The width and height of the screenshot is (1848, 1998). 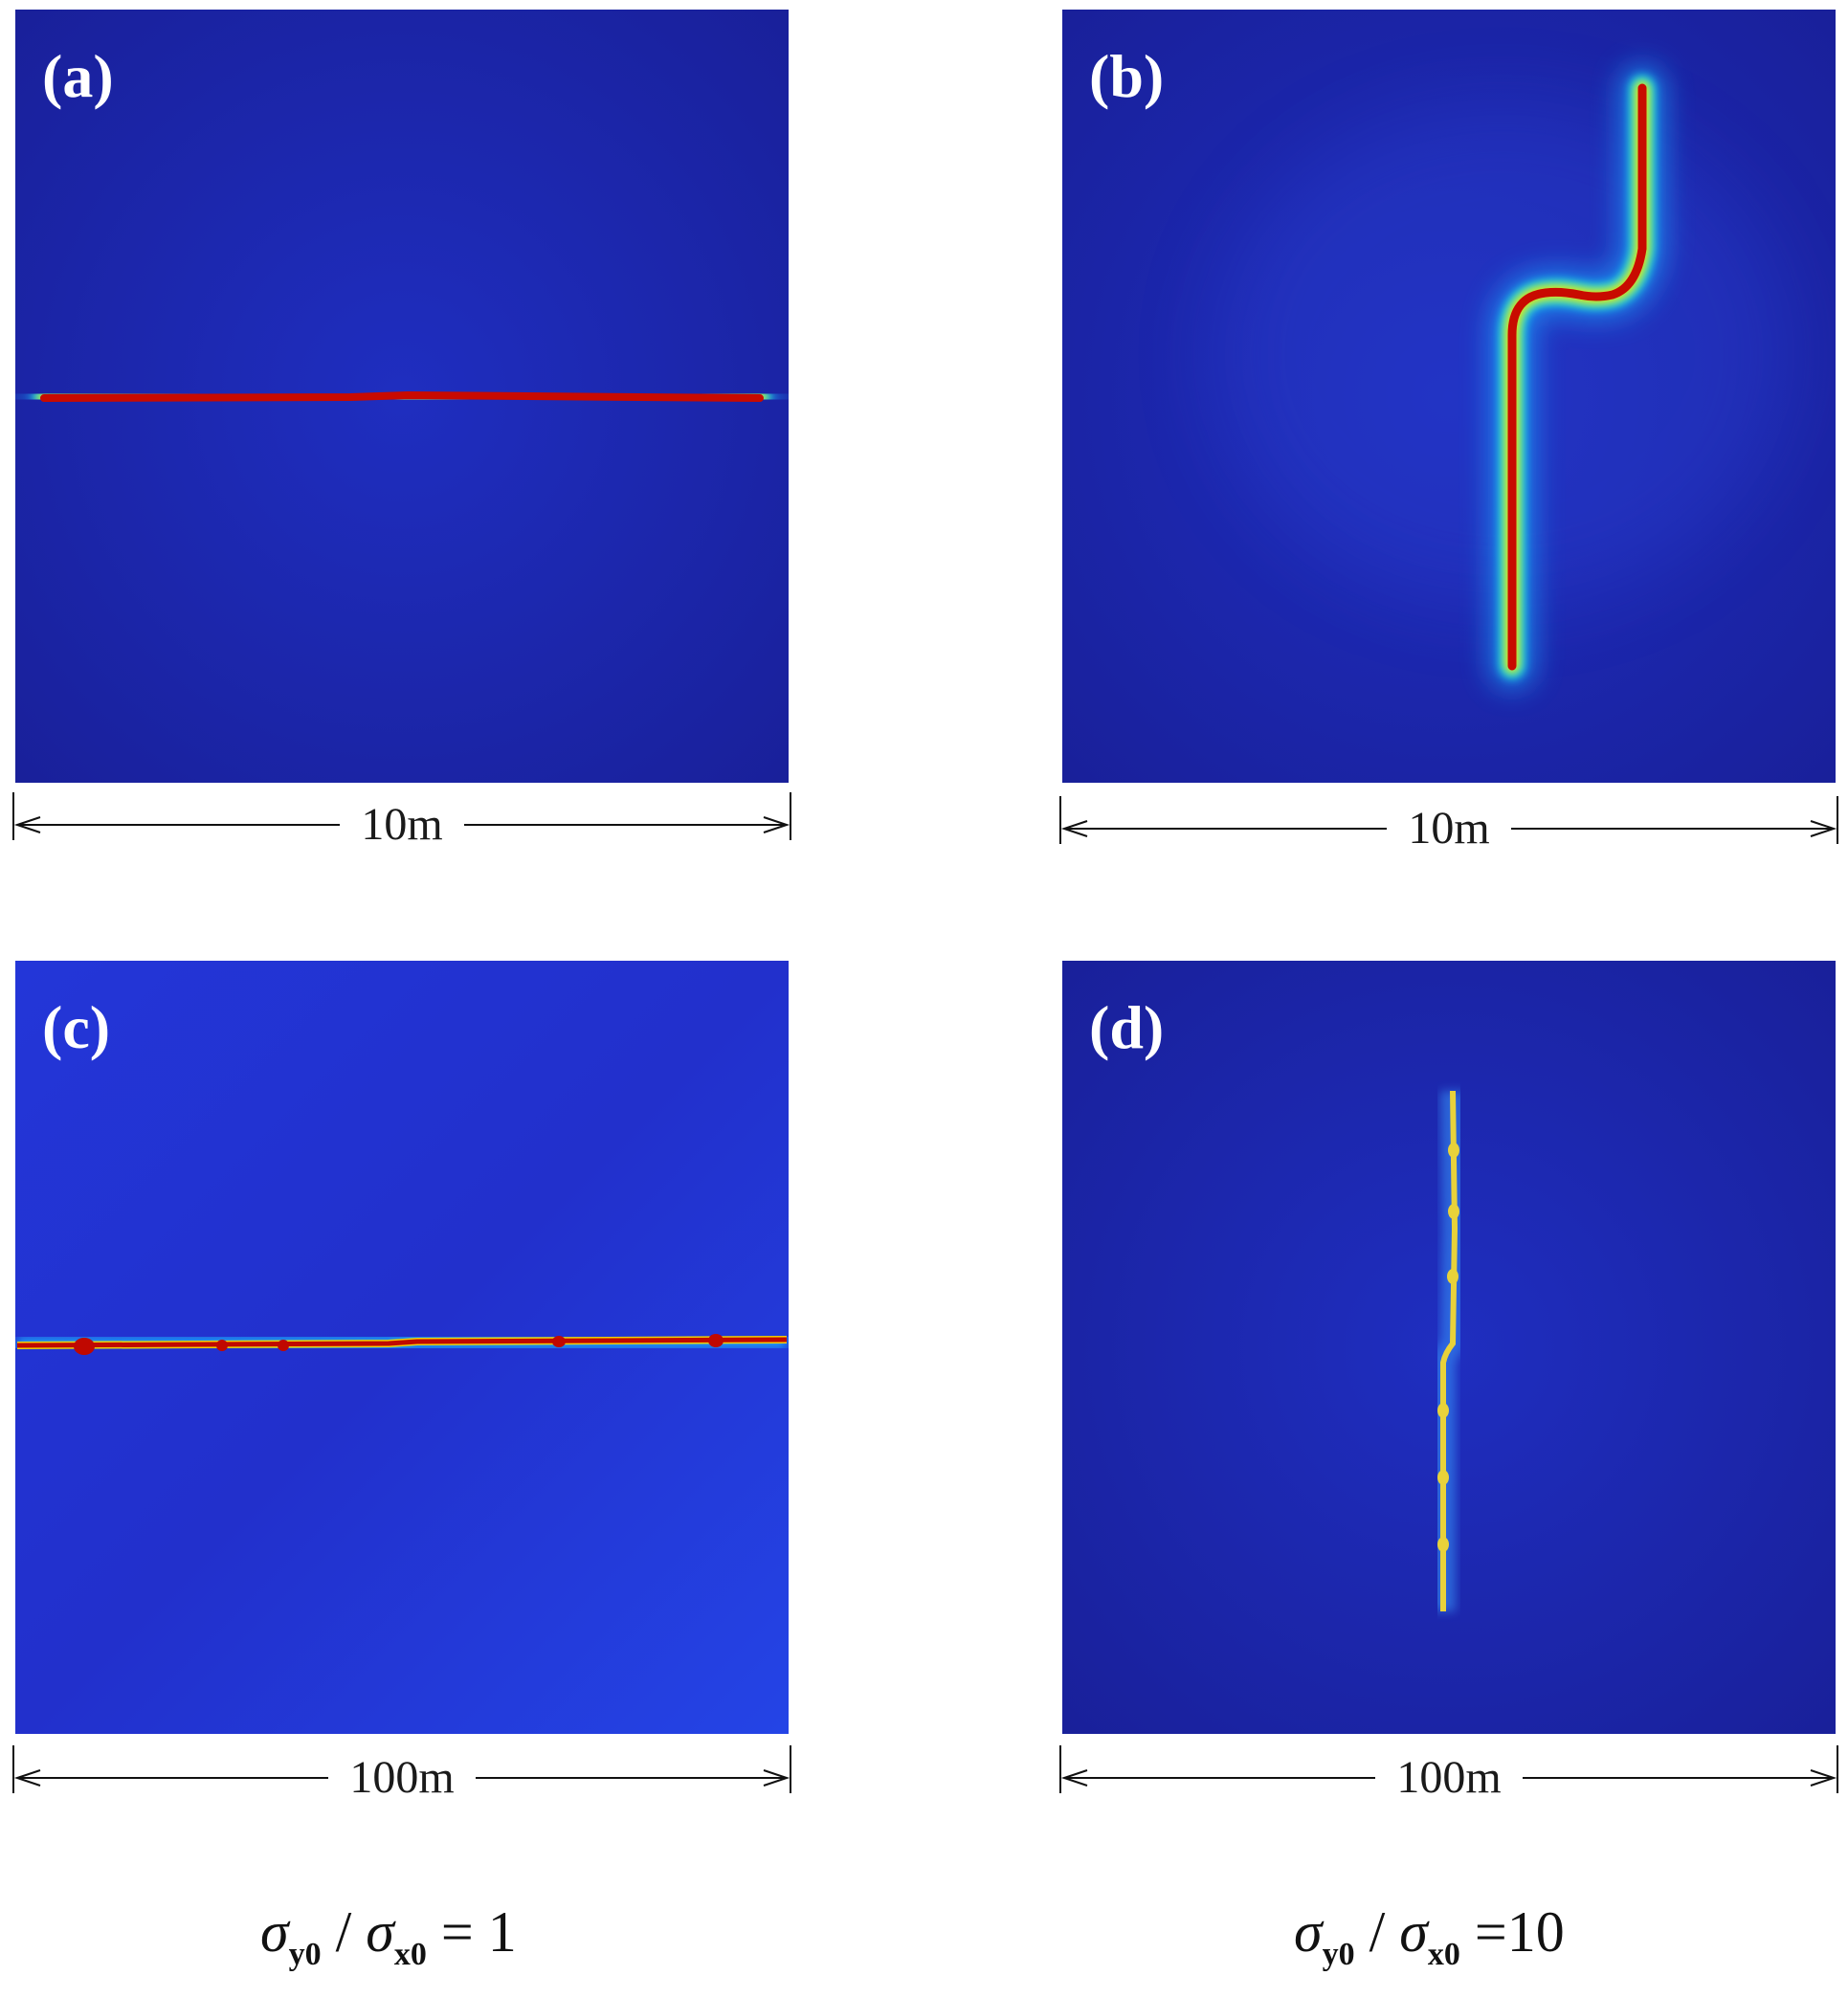 I want to click on crack-b, so click(x=1577, y=377).